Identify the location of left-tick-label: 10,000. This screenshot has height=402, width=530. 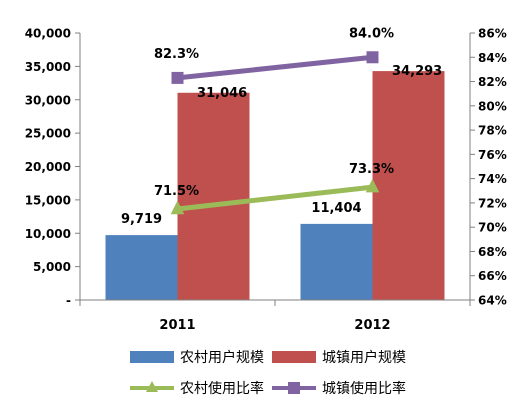
(48, 234).